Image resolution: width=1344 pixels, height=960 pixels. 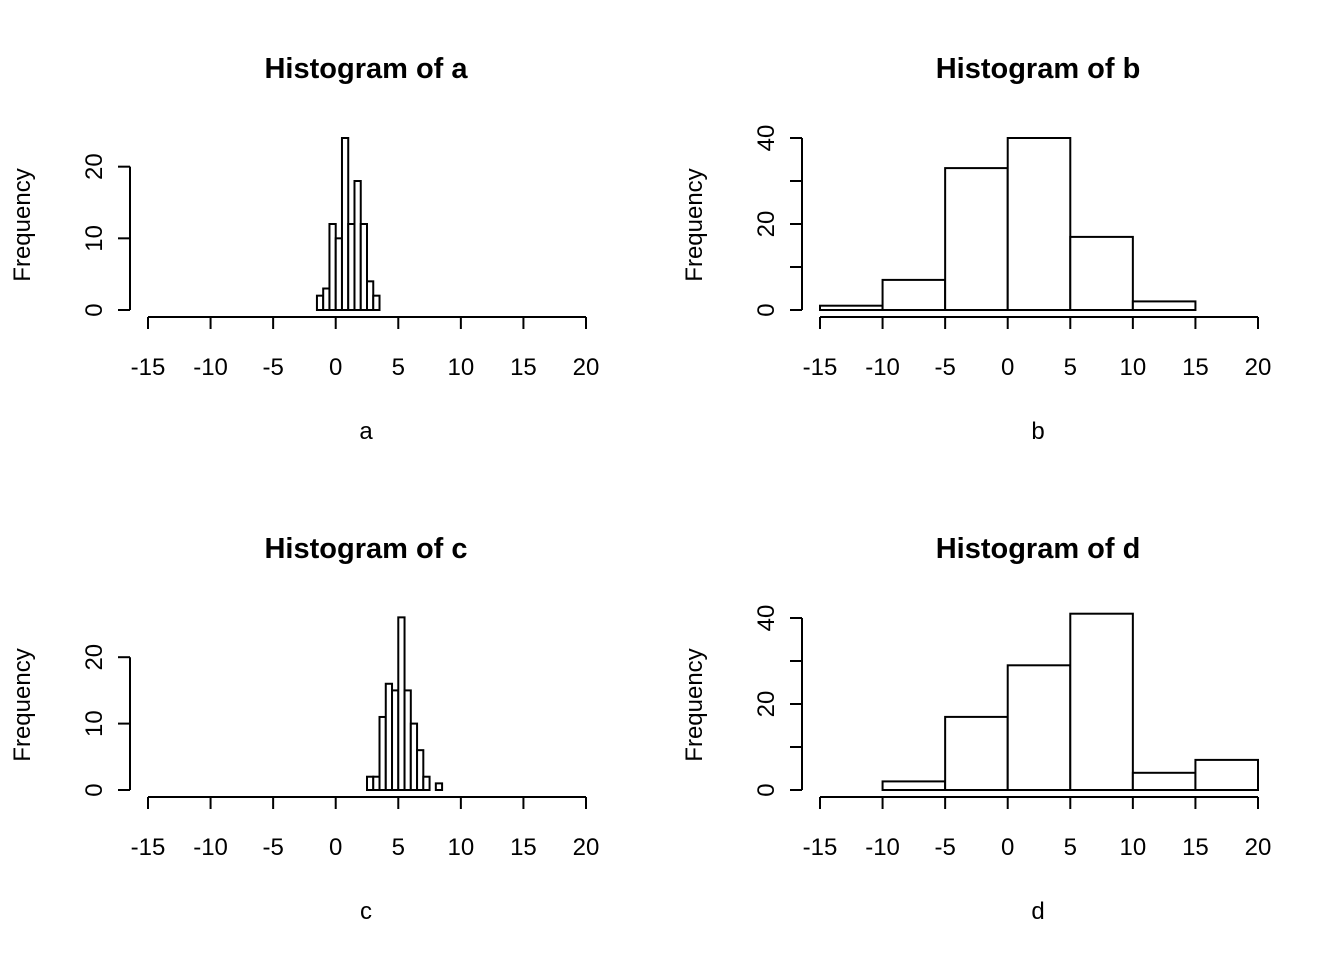 What do you see at coordinates (1038, 549) in the screenshot?
I see `chart-title: Histogram of d` at bounding box center [1038, 549].